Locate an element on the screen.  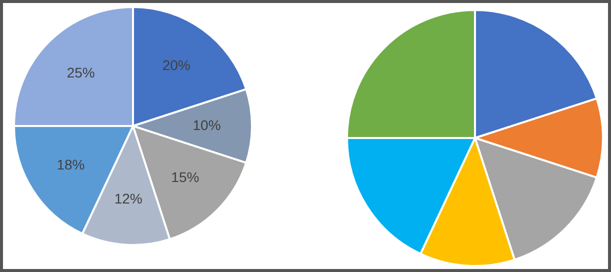
data-label: 18% is located at coordinates (70, 164).